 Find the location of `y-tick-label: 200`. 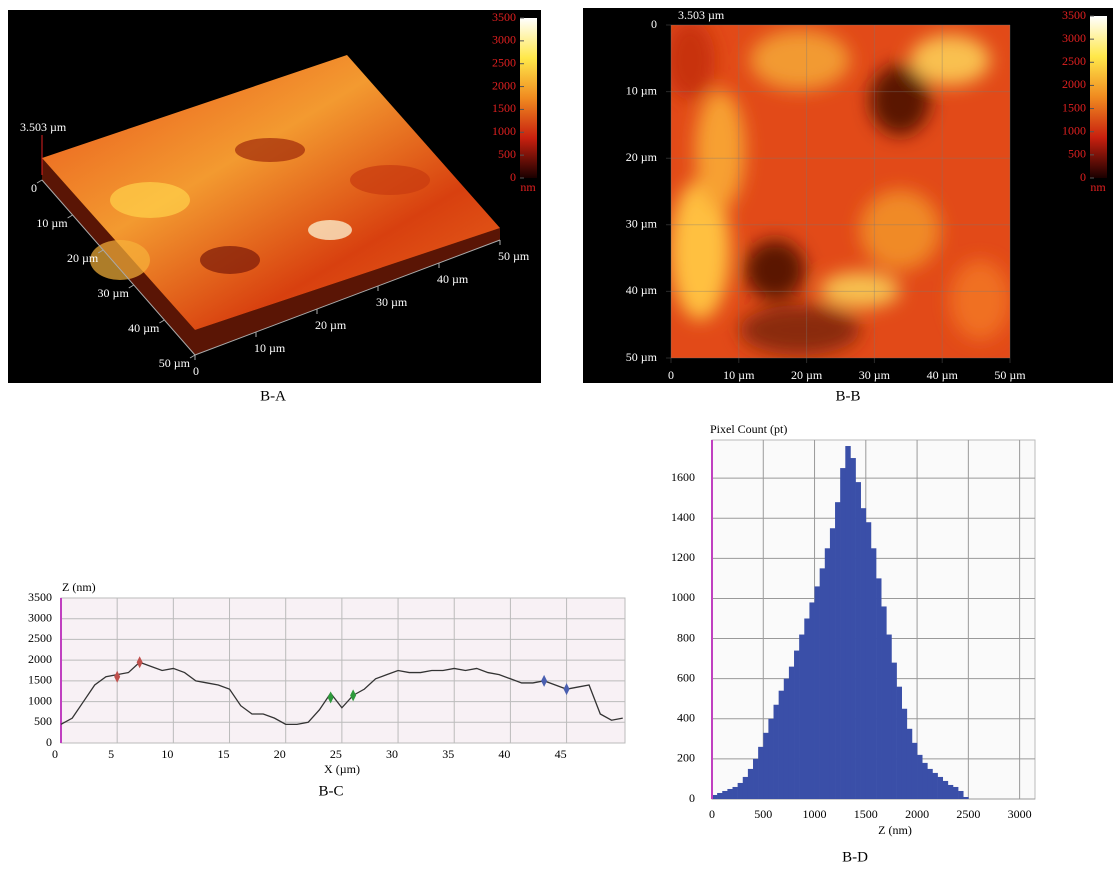

y-tick-label: 200 is located at coordinates (686, 758).